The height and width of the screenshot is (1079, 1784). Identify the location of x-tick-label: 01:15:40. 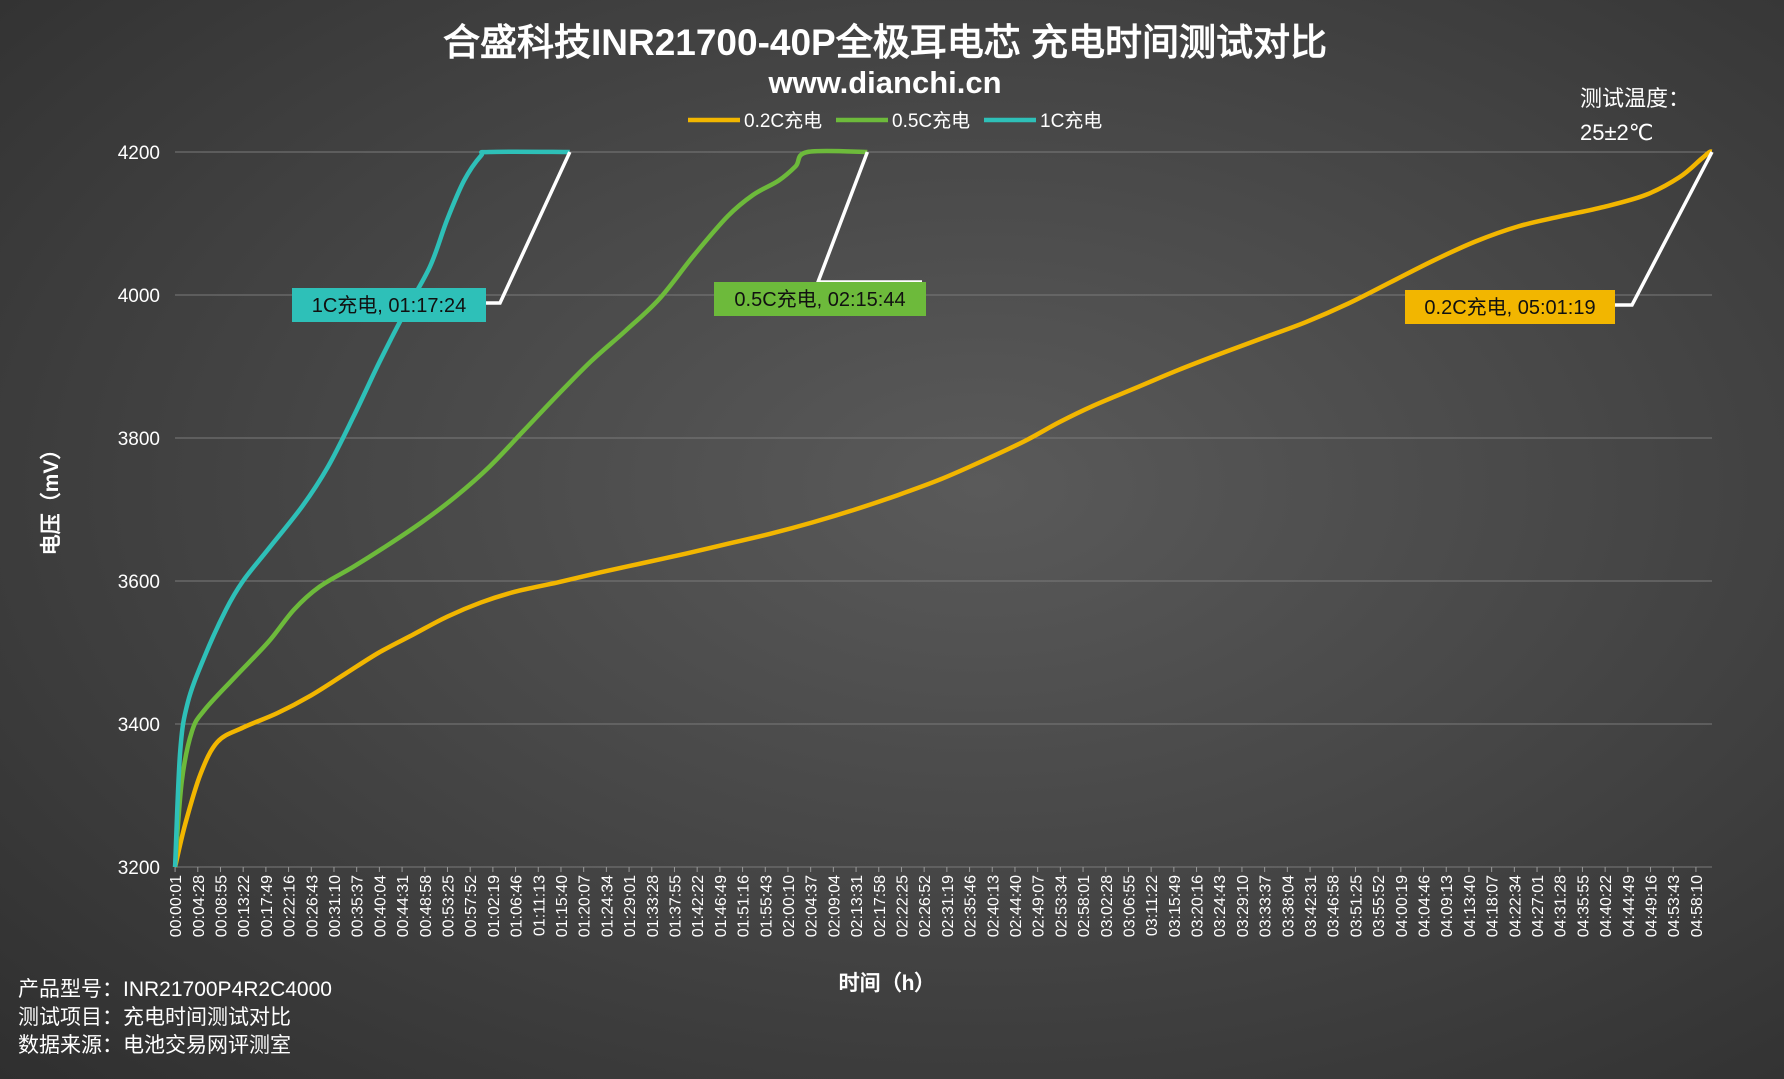
(562, 906).